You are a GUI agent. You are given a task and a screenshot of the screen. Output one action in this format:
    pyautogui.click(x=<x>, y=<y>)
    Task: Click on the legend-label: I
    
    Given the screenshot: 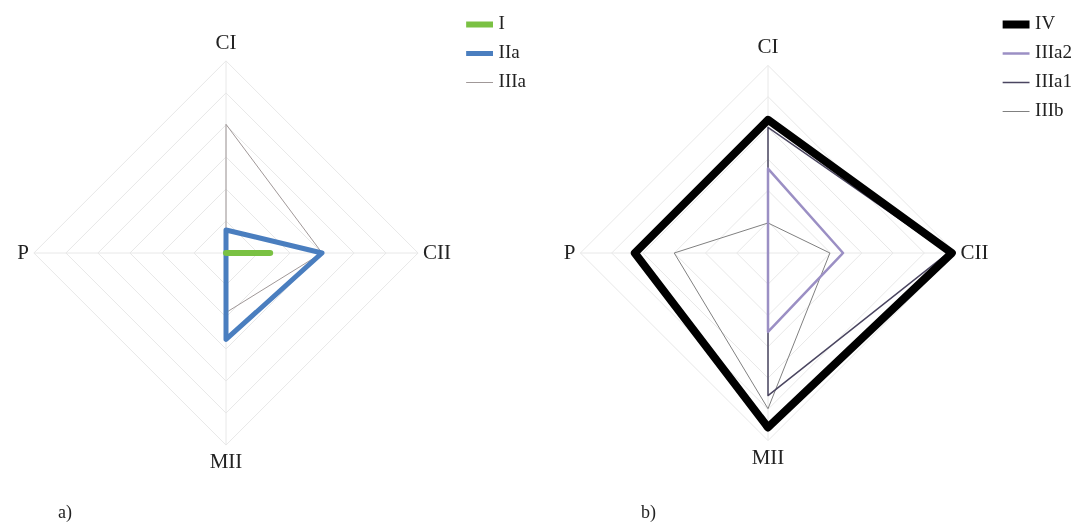 What is the action you would take?
    pyautogui.click(x=501, y=23)
    